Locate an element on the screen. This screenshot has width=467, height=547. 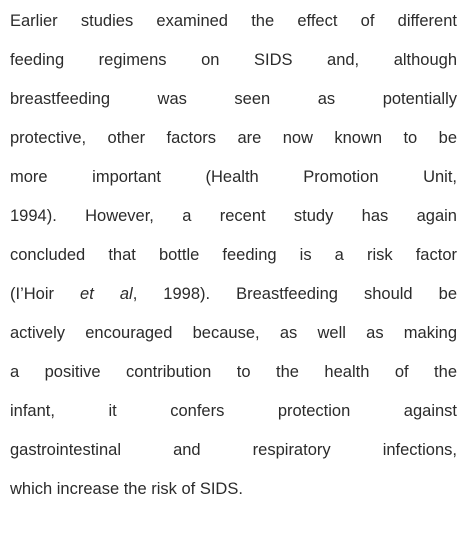
text-run: et al is located at coordinates (106, 294).